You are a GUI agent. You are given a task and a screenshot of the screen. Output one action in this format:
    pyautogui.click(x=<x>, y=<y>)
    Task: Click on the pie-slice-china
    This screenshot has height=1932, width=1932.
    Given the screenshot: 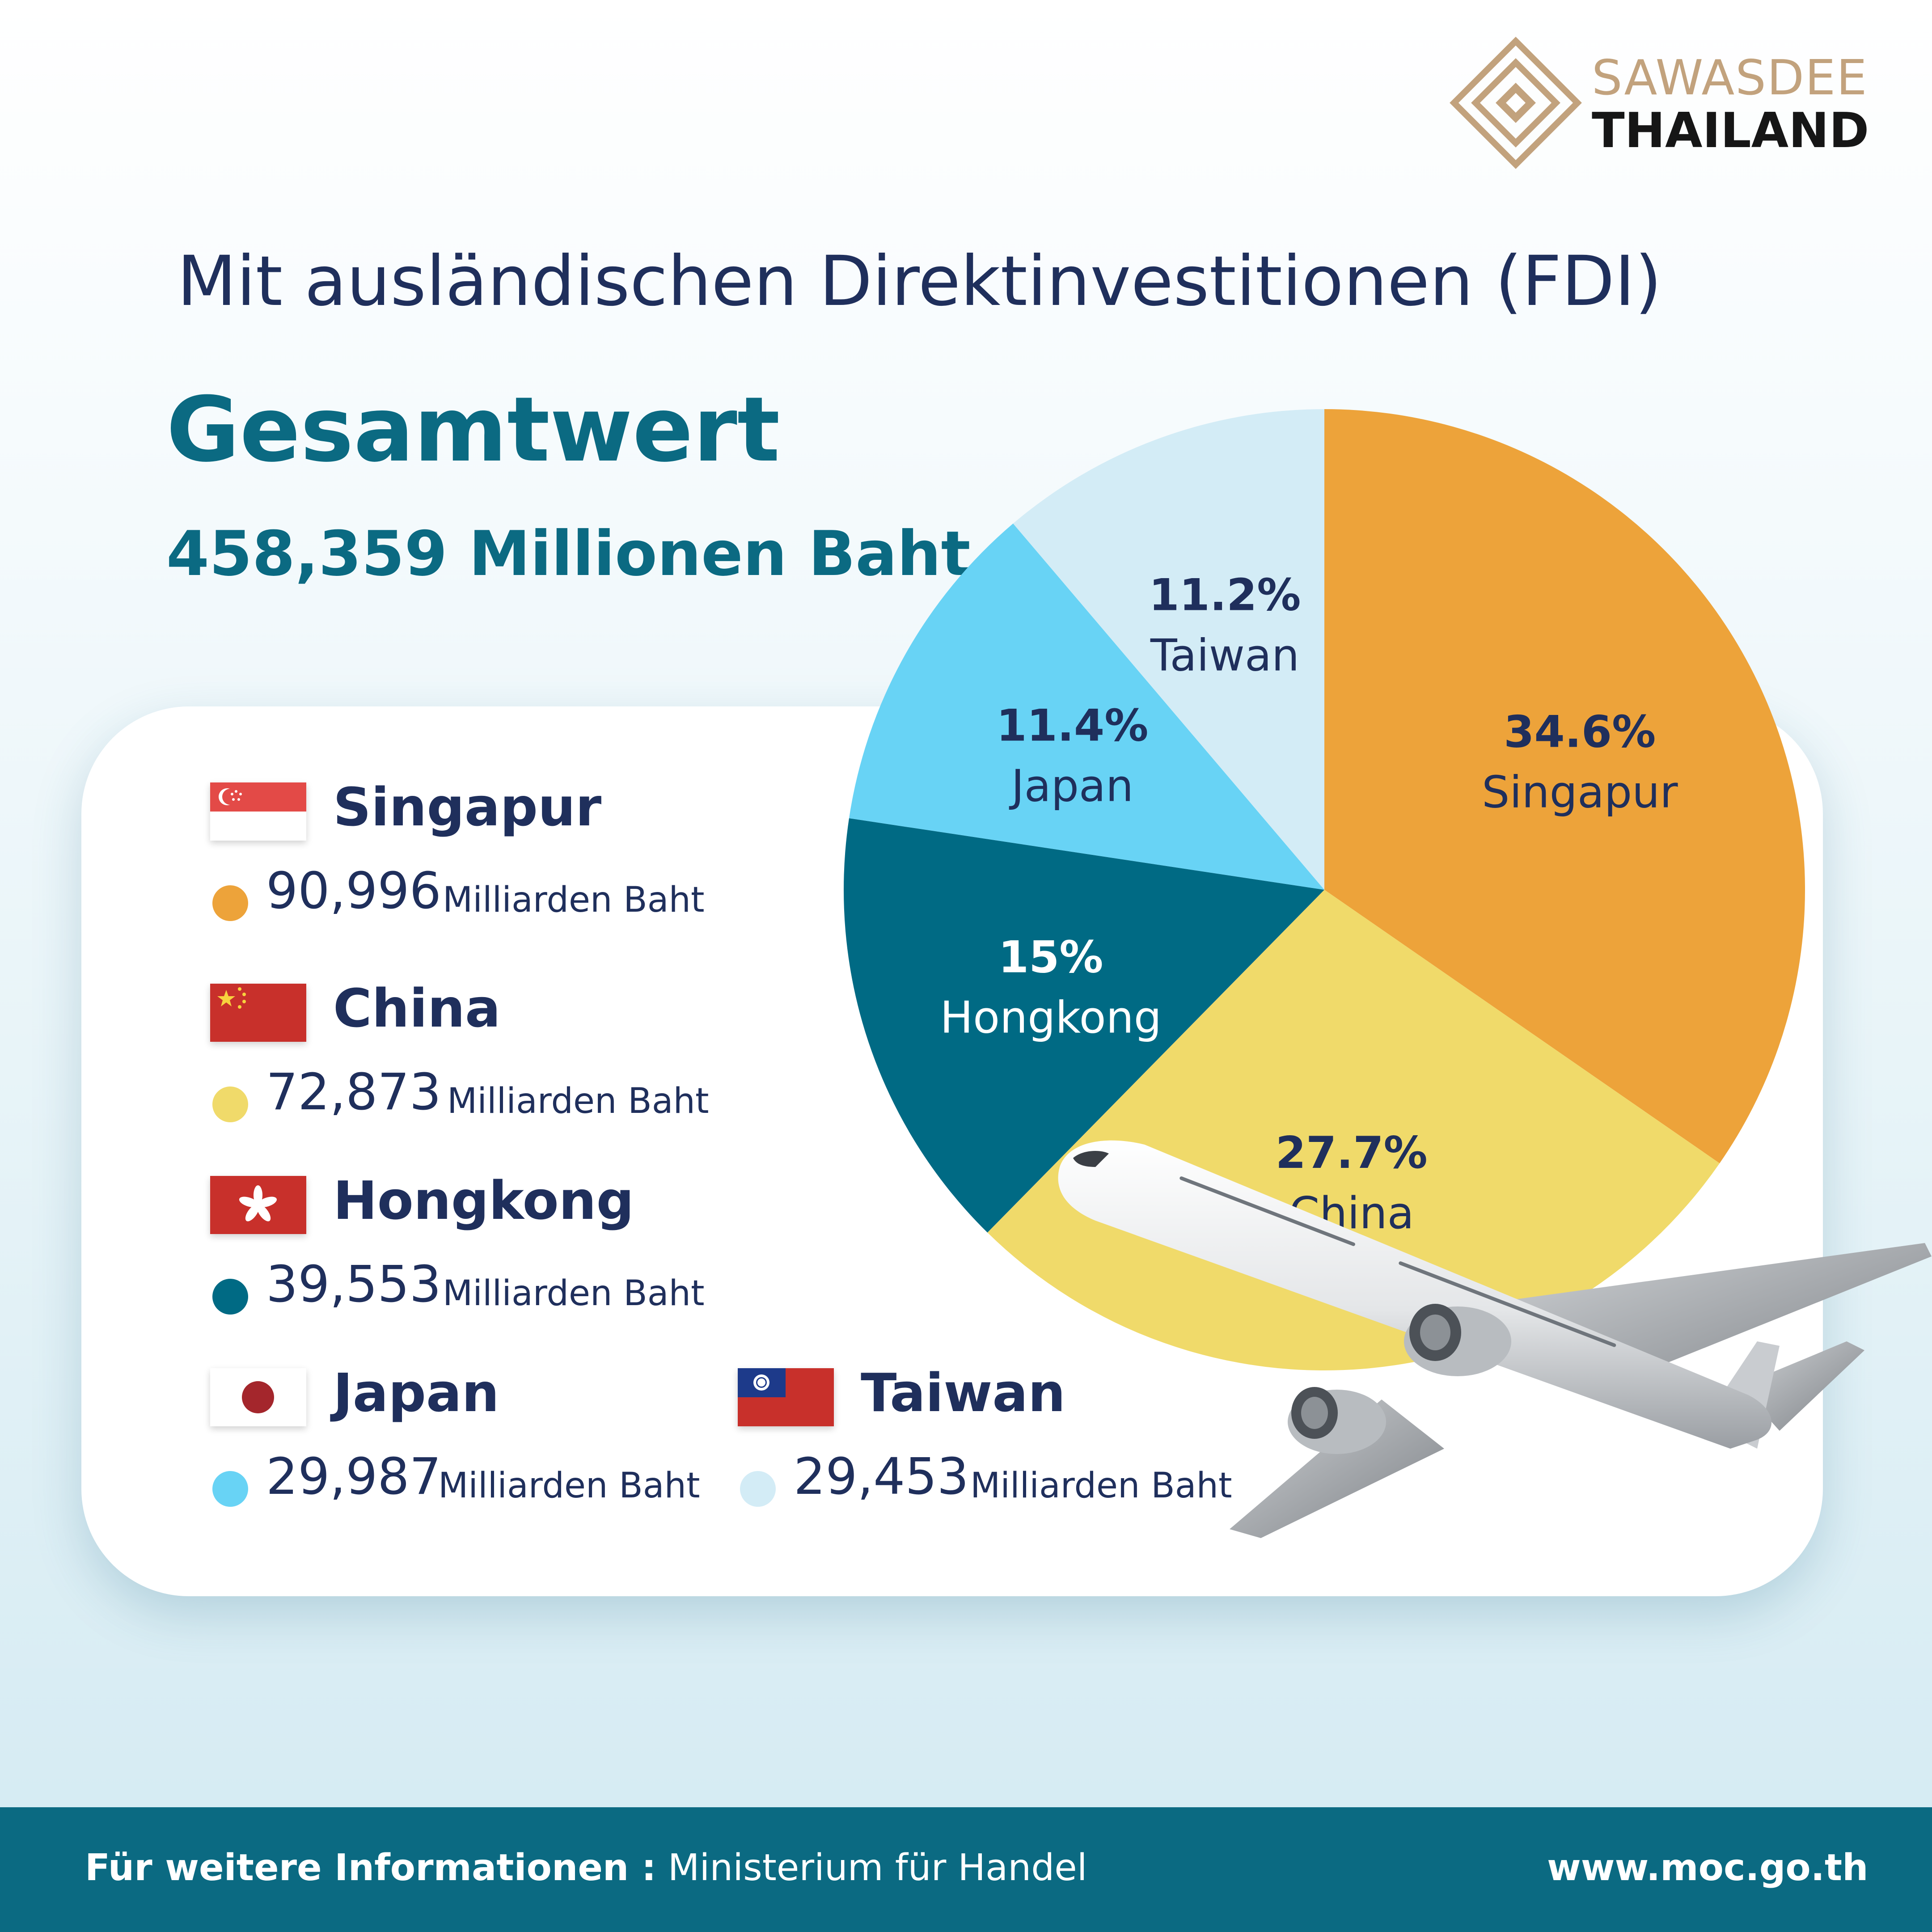 What is the action you would take?
    pyautogui.click(x=1354, y=1130)
    